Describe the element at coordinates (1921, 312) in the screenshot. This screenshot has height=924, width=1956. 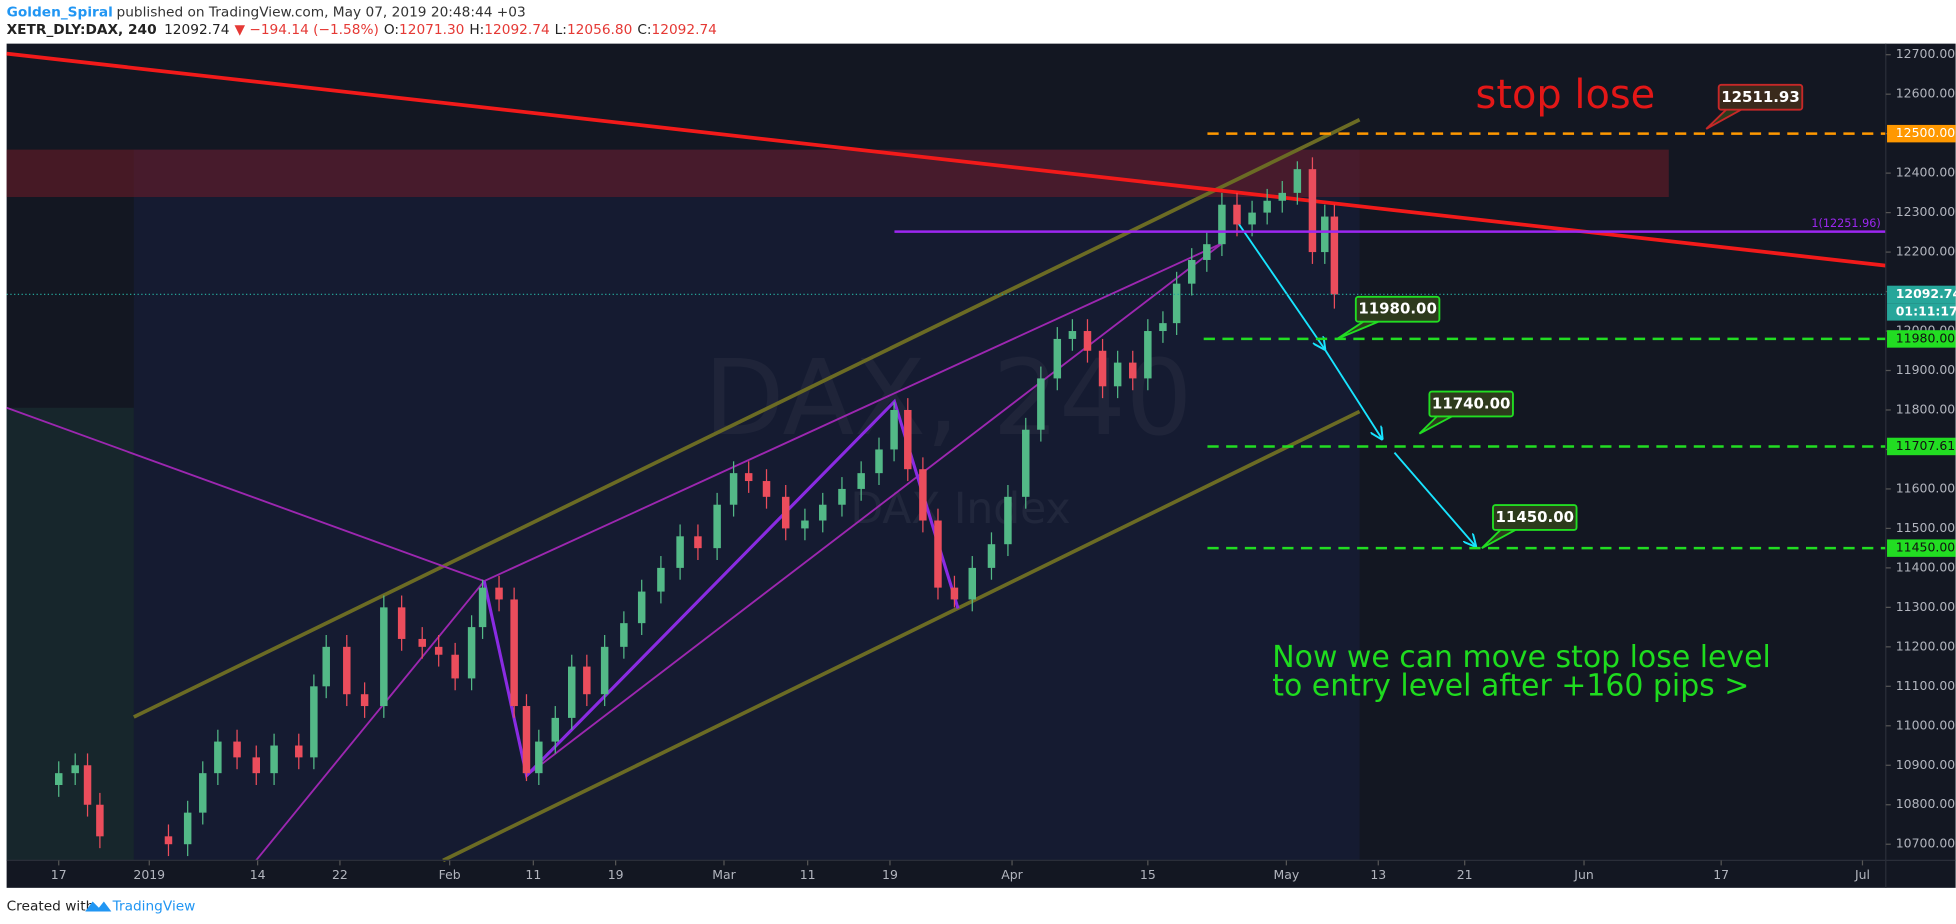
I see `countdown-badge` at that location.